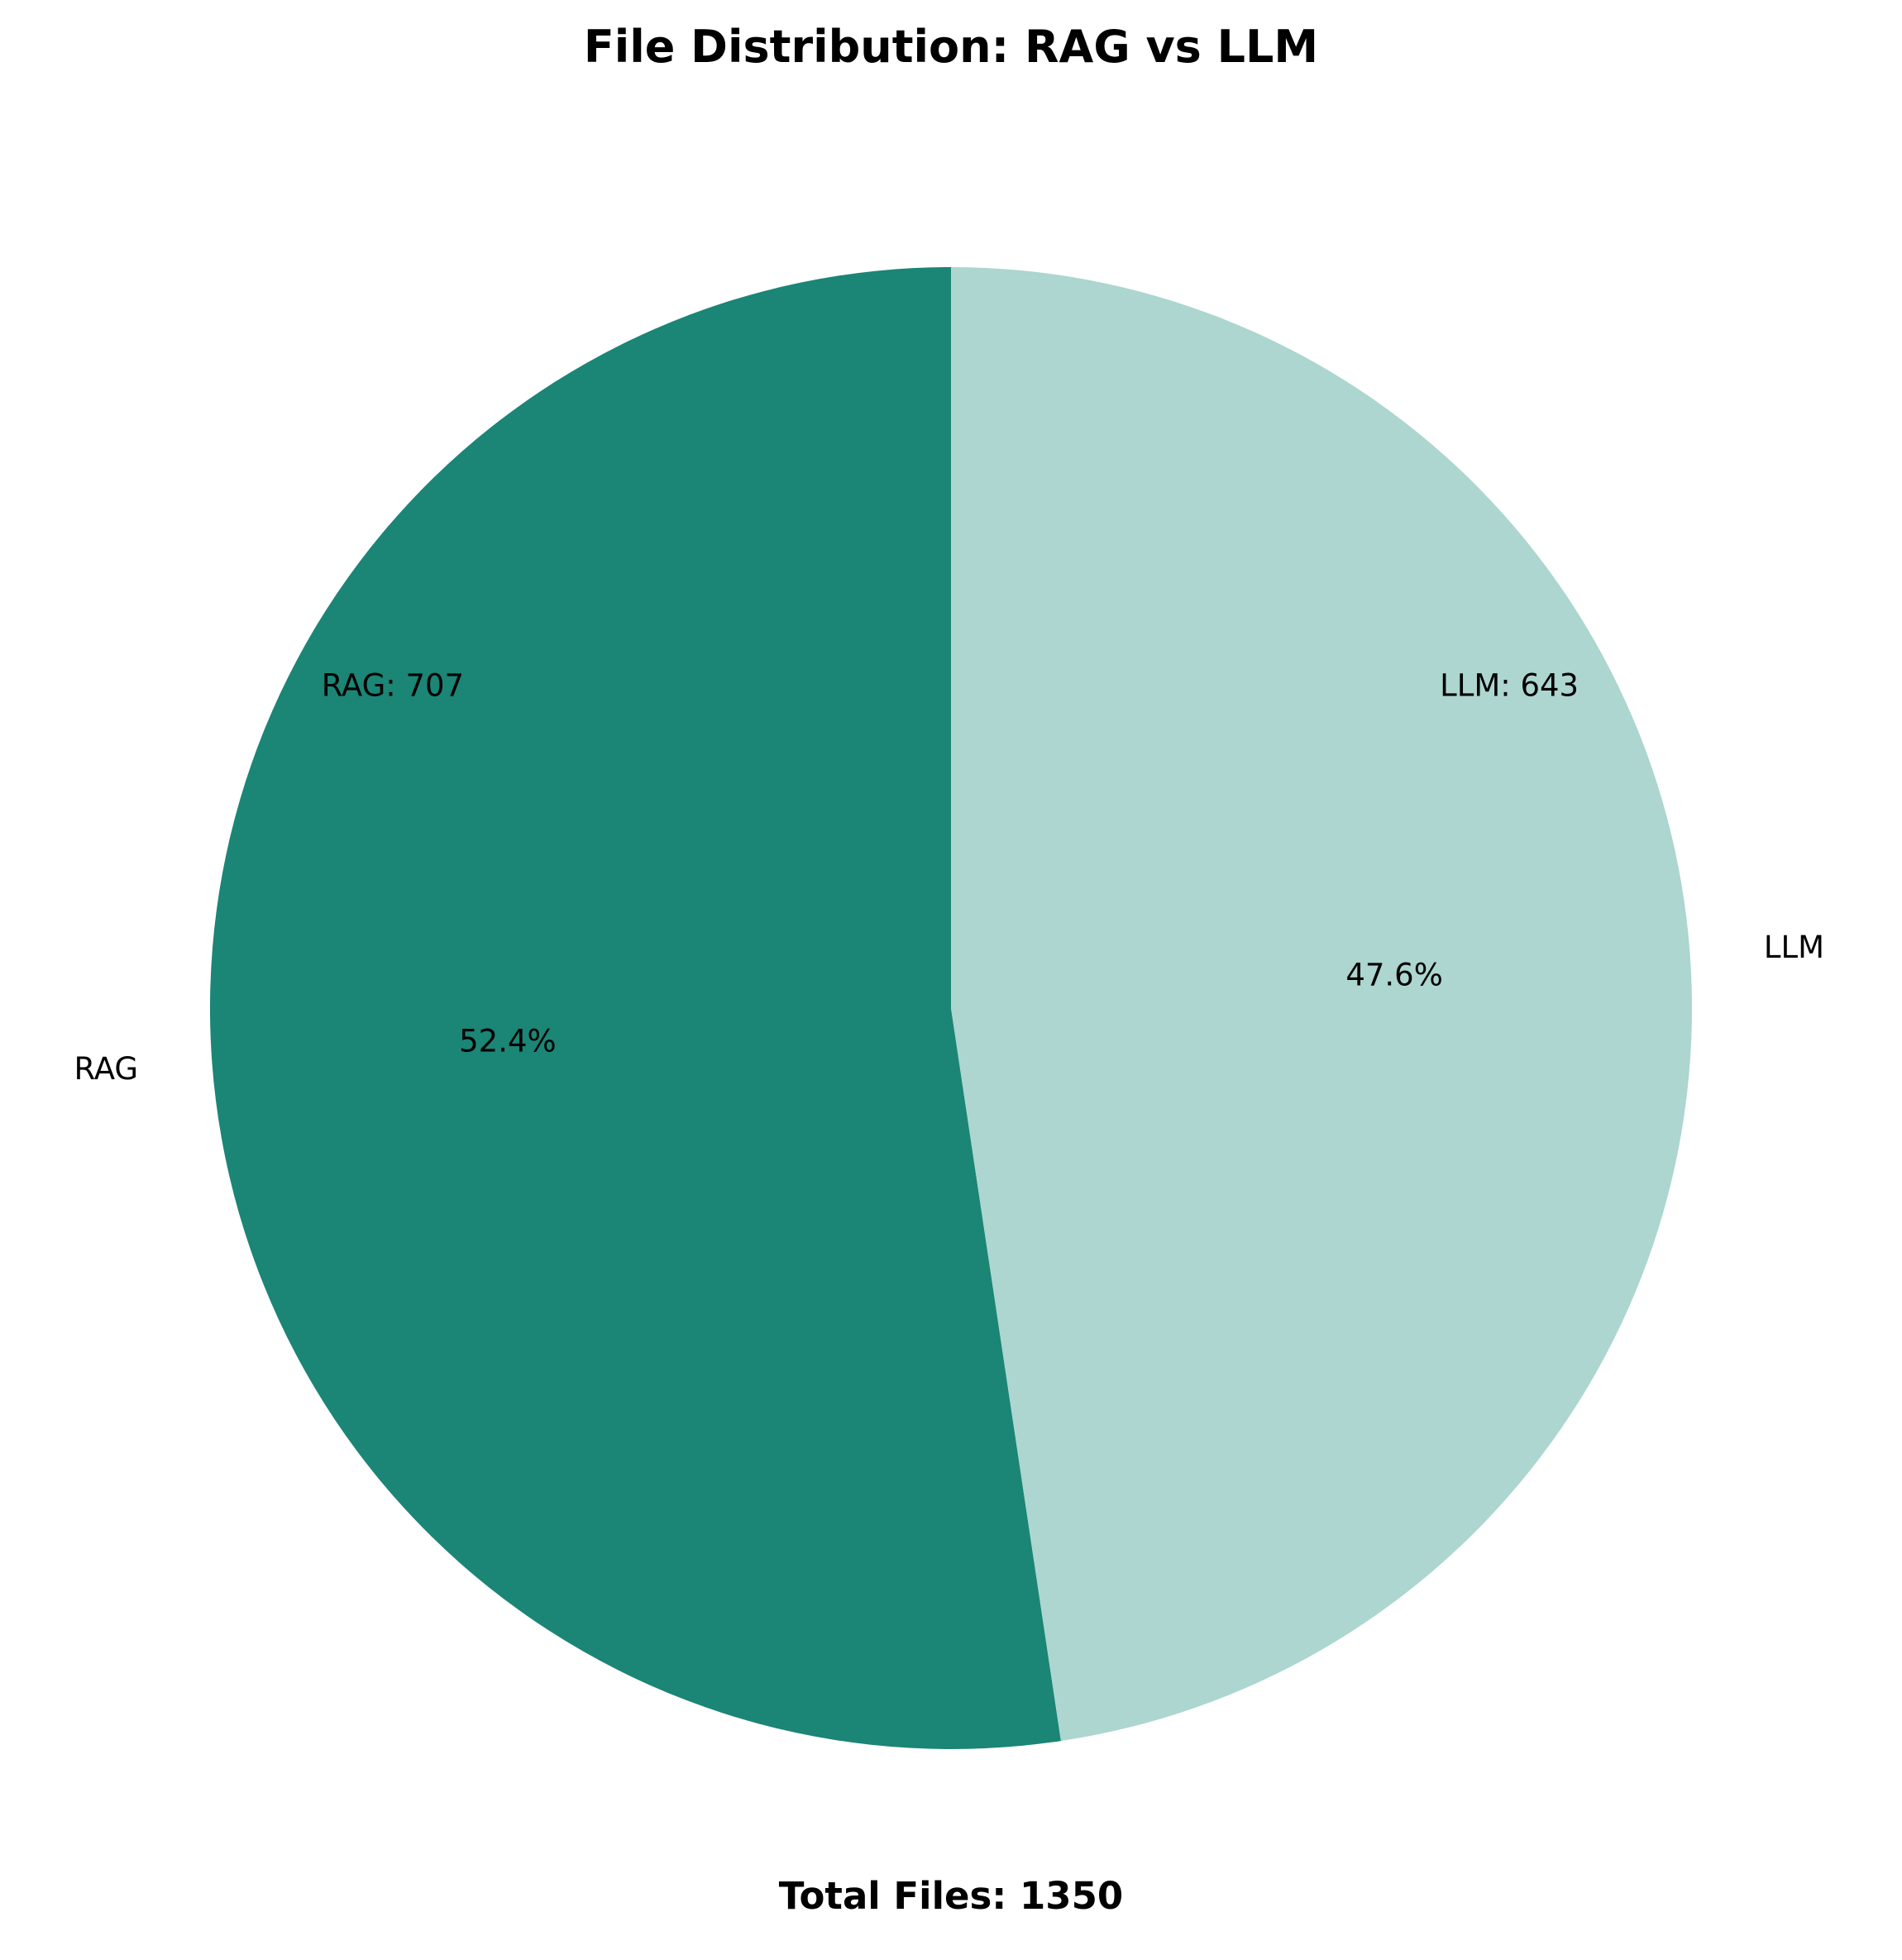 Image resolution: width=1902 pixels, height=1960 pixels. What do you see at coordinates (106, 1069) in the screenshot?
I see `slice-label-rag: RAG` at bounding box center [106, 1069].